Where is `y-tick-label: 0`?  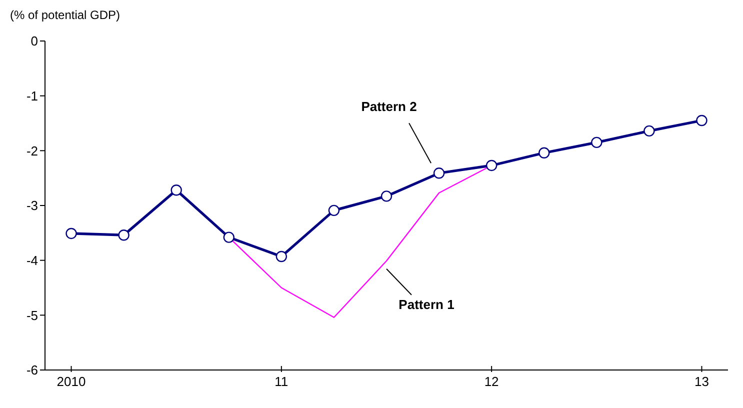
y-tick-label: 0 is located at coordinates (34, 41).